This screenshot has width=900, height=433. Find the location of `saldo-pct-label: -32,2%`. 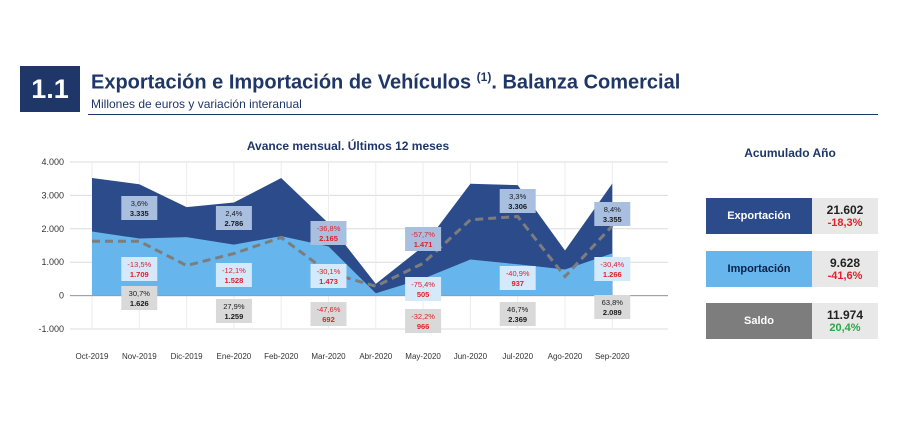

saldo-pct-label: -32,2% is located at coordinates (423, 316).